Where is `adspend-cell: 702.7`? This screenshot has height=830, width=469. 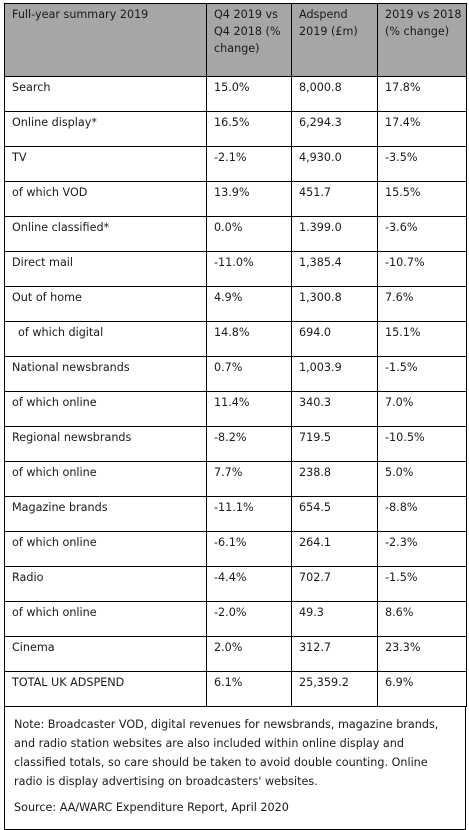
adspend-cell: 702.7 is located at coordinates (334, 584).